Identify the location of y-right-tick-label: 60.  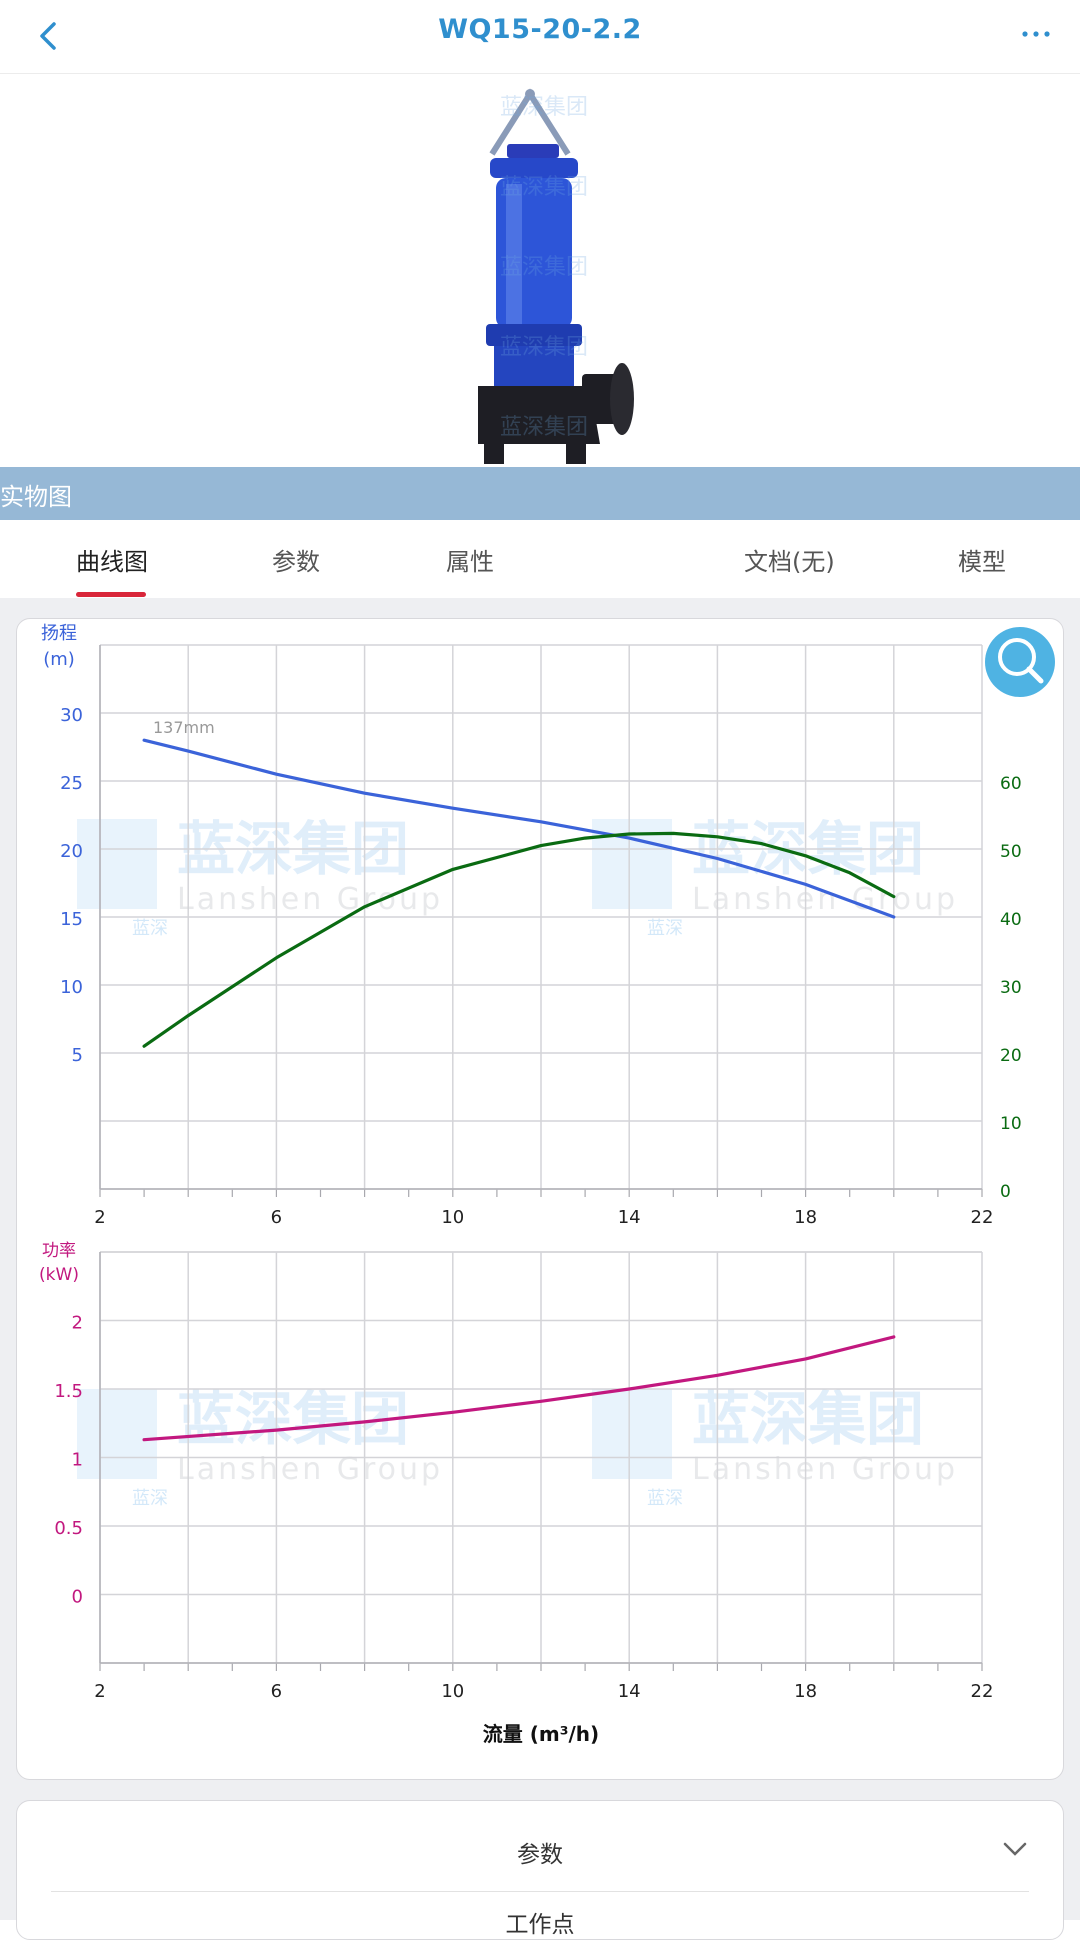
(1011, 784).